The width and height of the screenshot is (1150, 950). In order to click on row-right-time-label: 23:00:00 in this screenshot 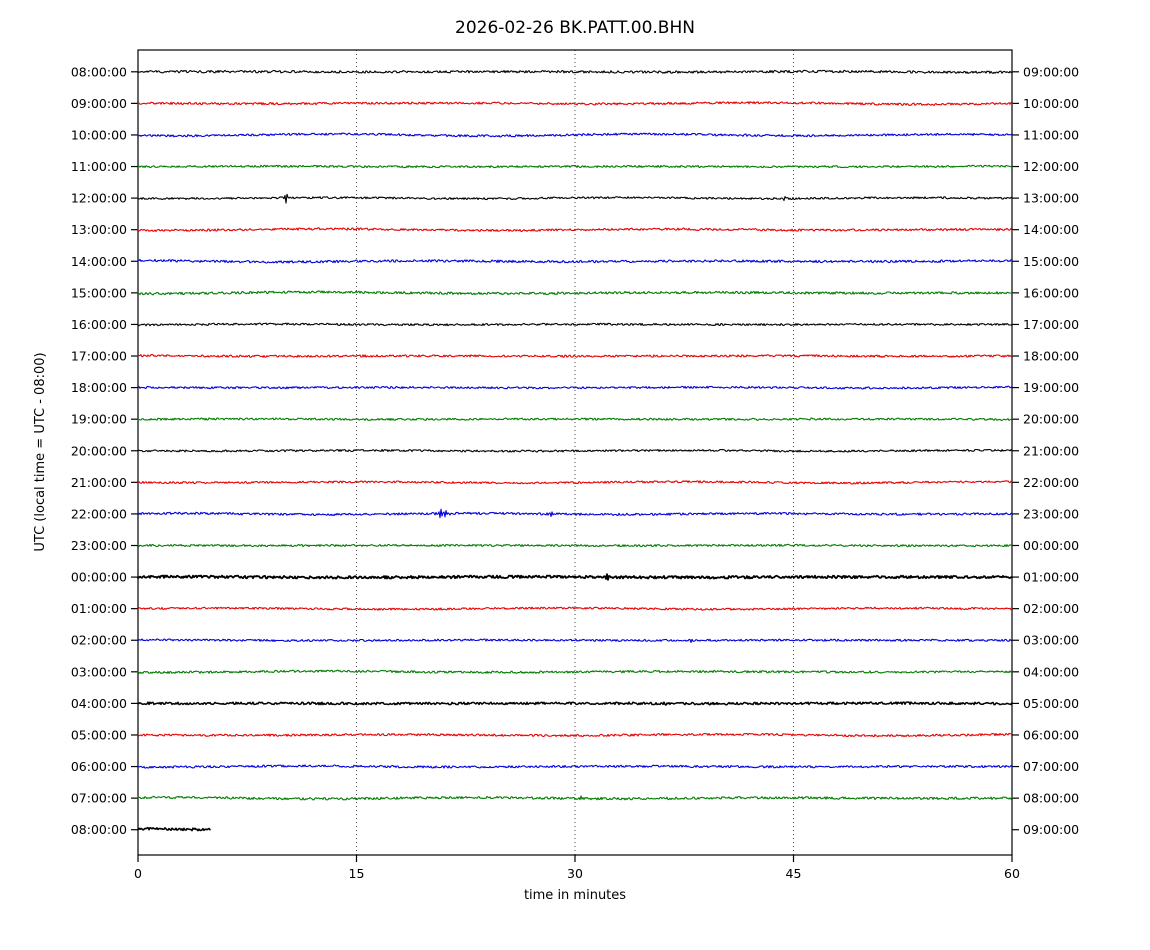, I will do `click(1051, 513)`.